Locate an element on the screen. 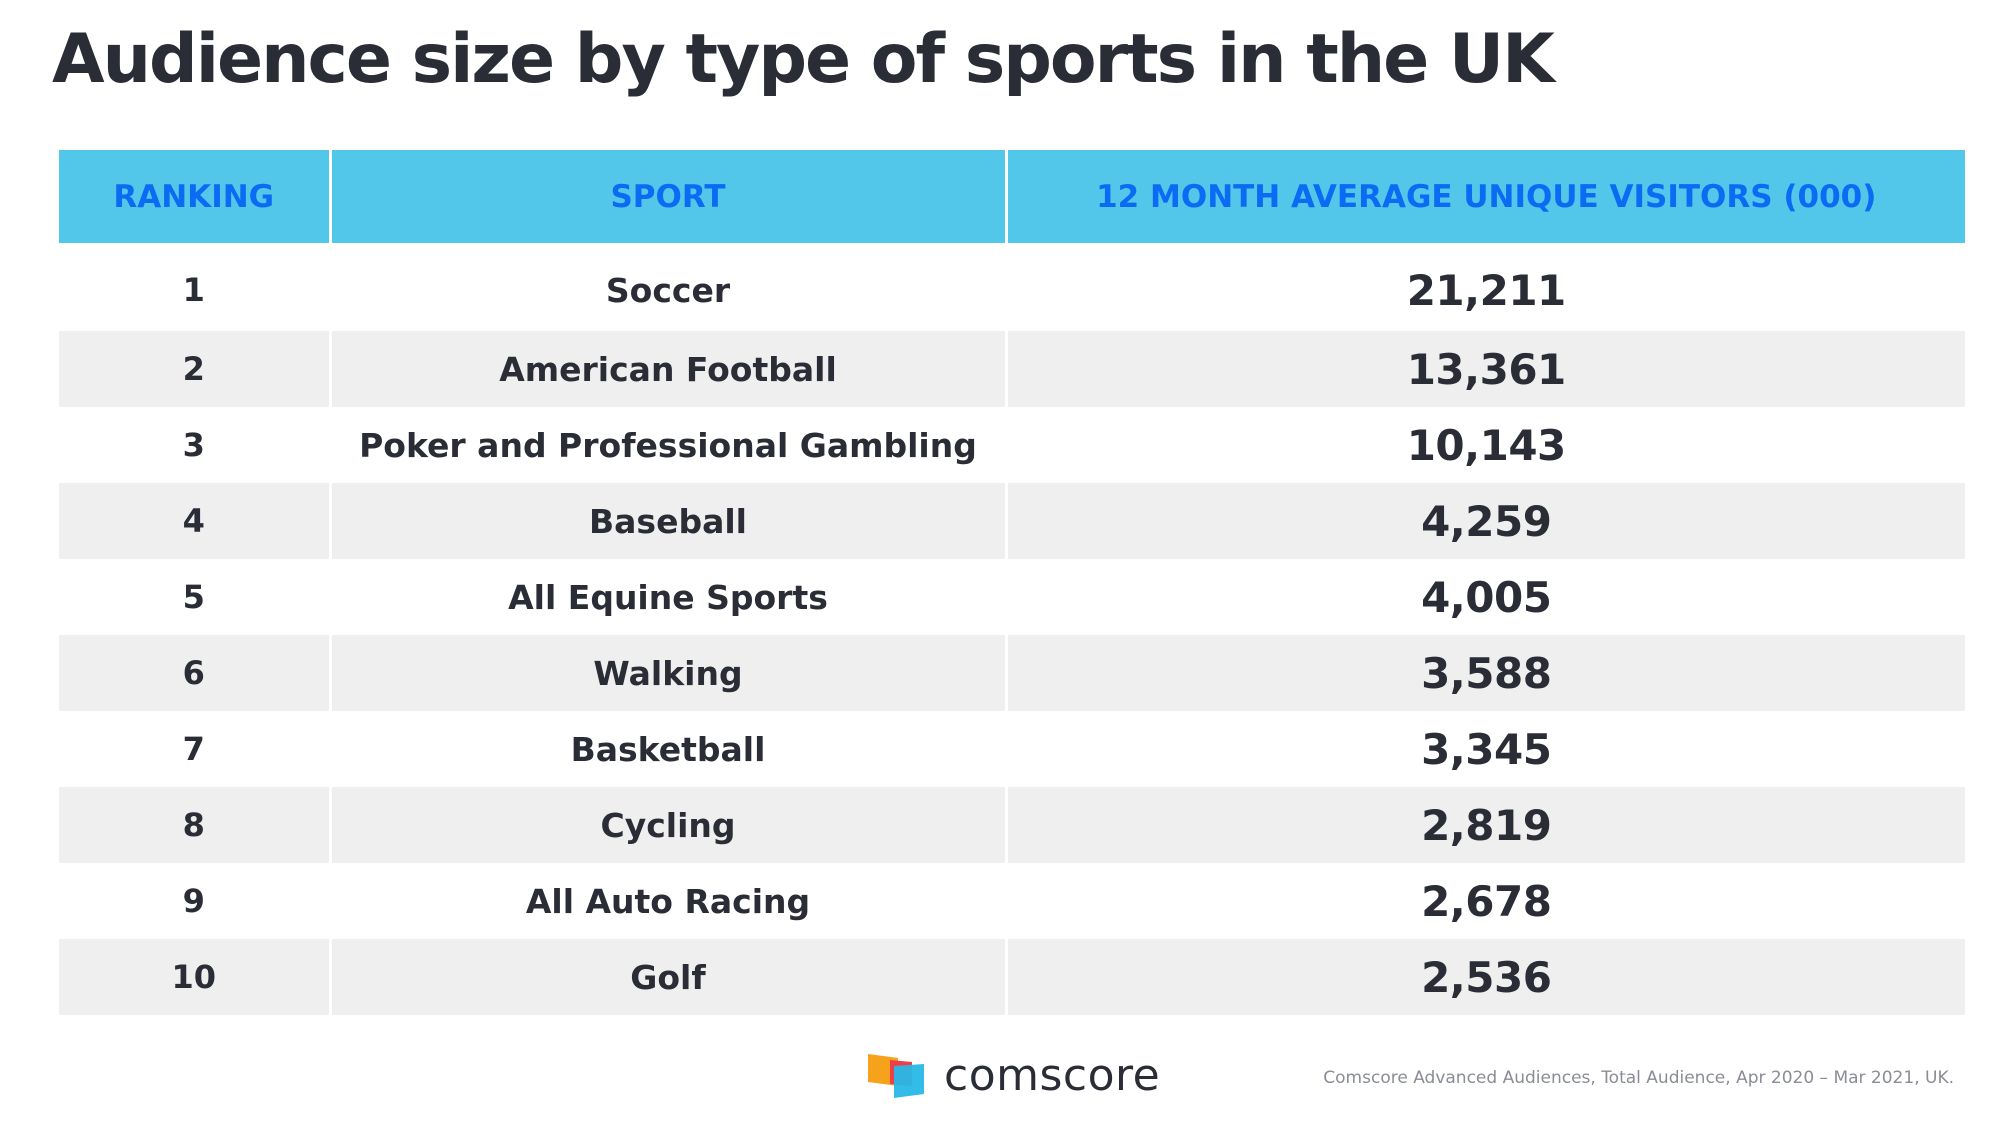  comscore-logo-icon is located at coordinates (896, 1076).